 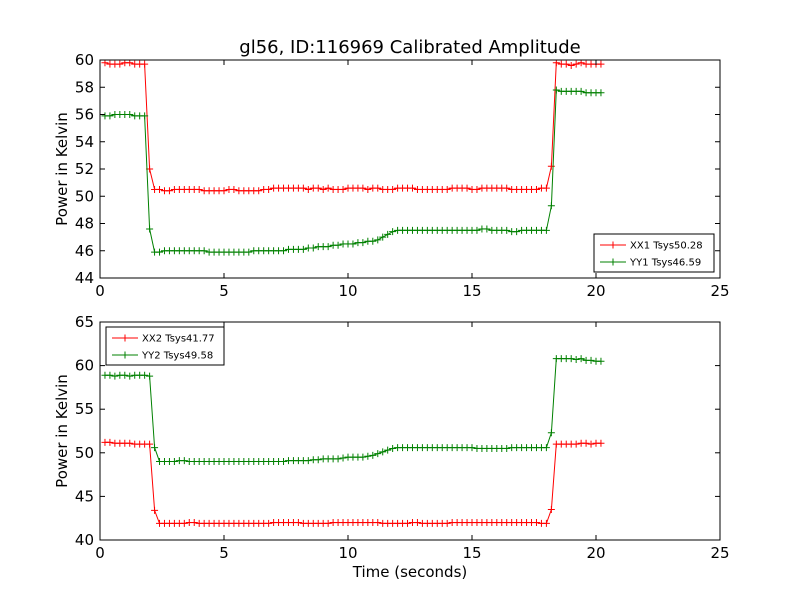 What do you see at coordinates (410, 572) in the screenshot?
I see `x-axis-label: Time (seconds)` at bounding box center [410, 572].